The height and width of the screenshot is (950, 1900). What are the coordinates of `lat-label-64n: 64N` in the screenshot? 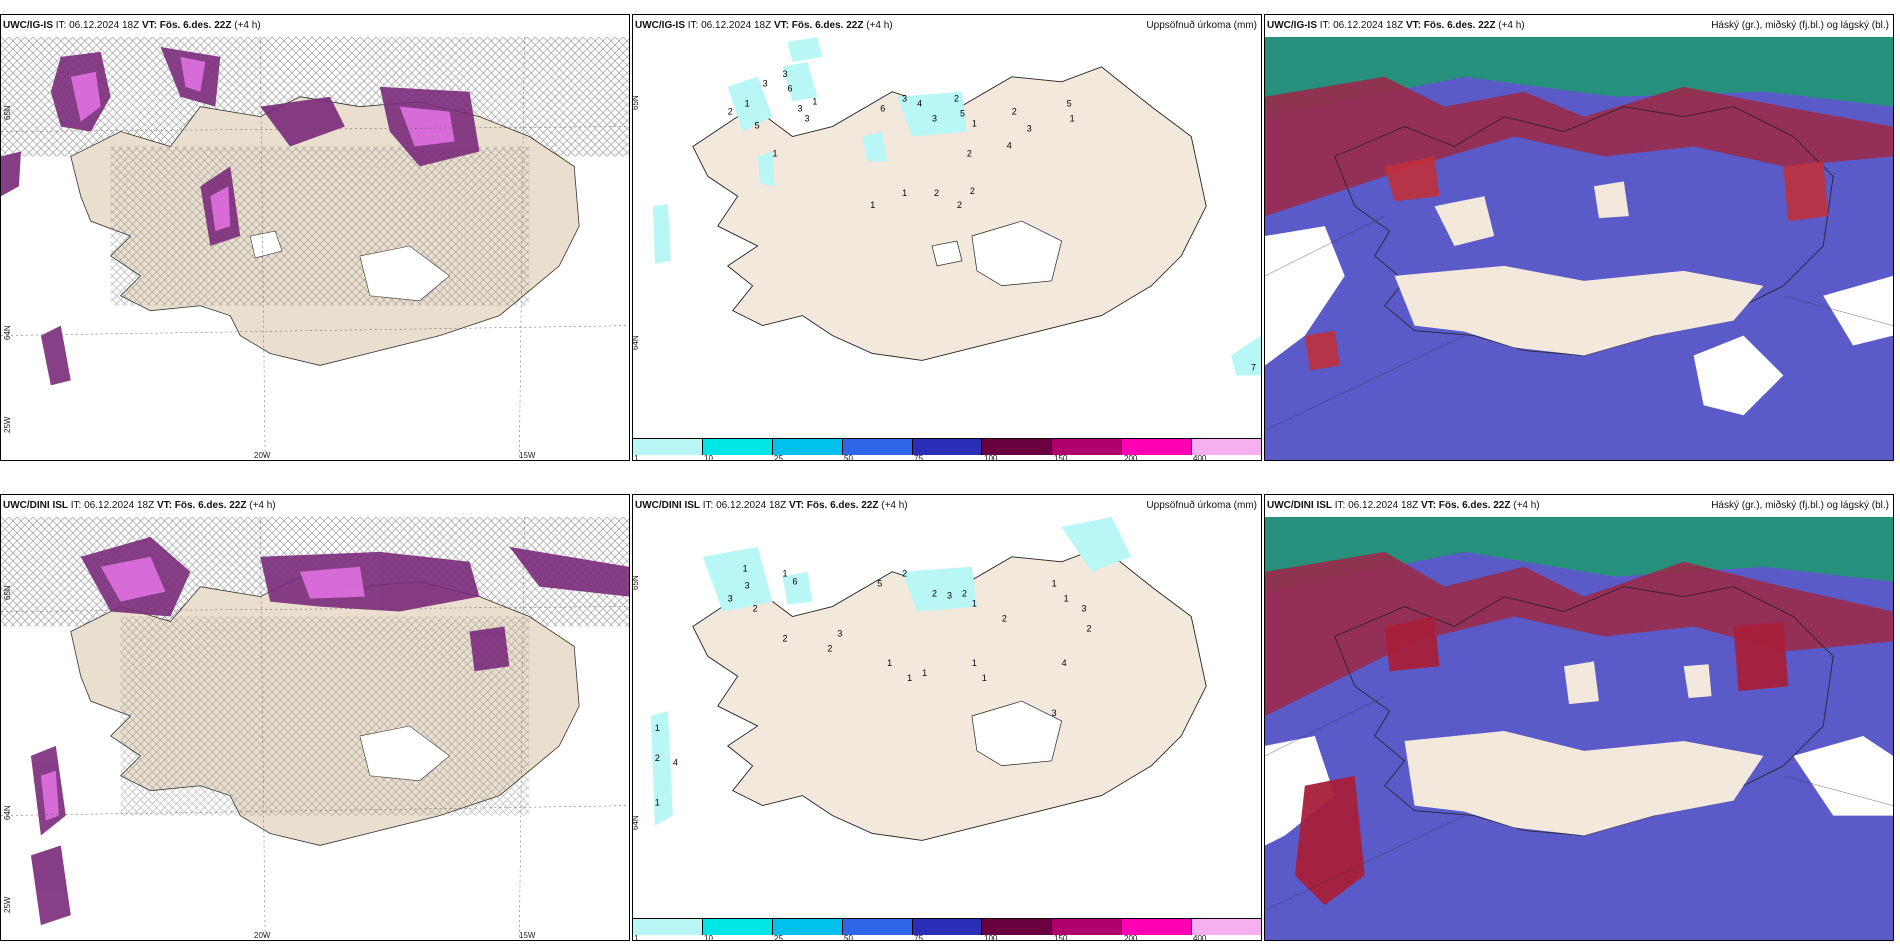 It's located at (636, 342).